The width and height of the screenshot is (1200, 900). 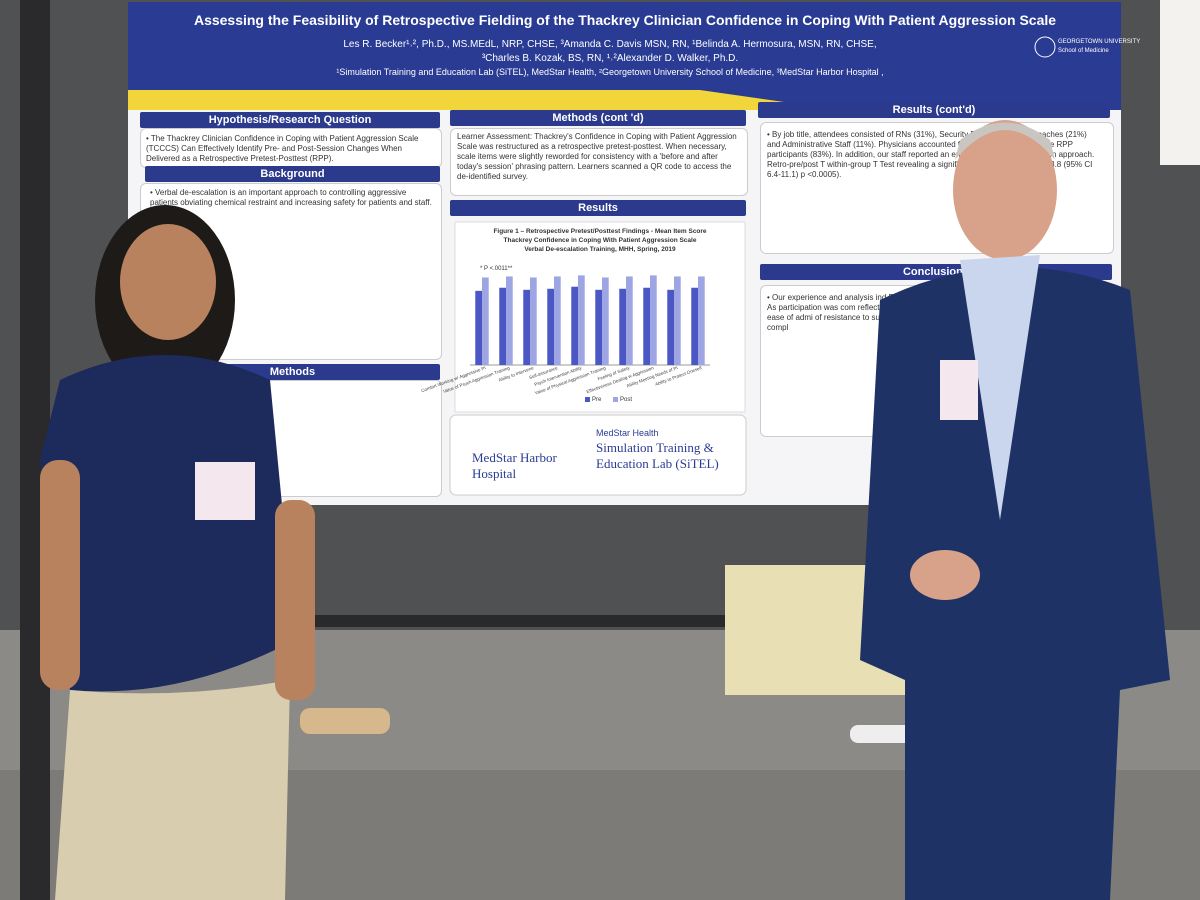 I want to click on section-heading: Results (cont'd), so click(x=934, y=110).